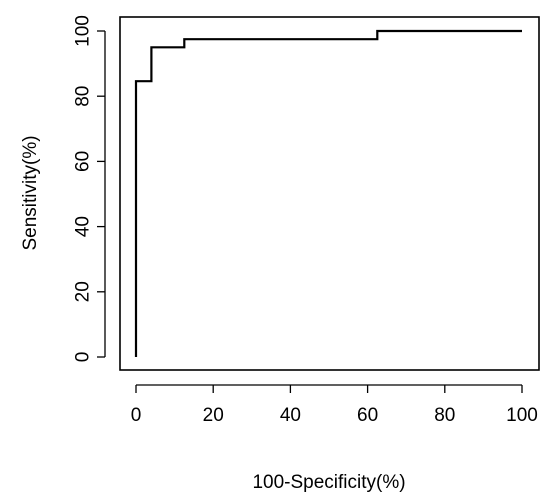 The width and height of the screenshot is (550, 503). I want to click on y-axis: 0 20 40 60 80 100, so click(89, 188).